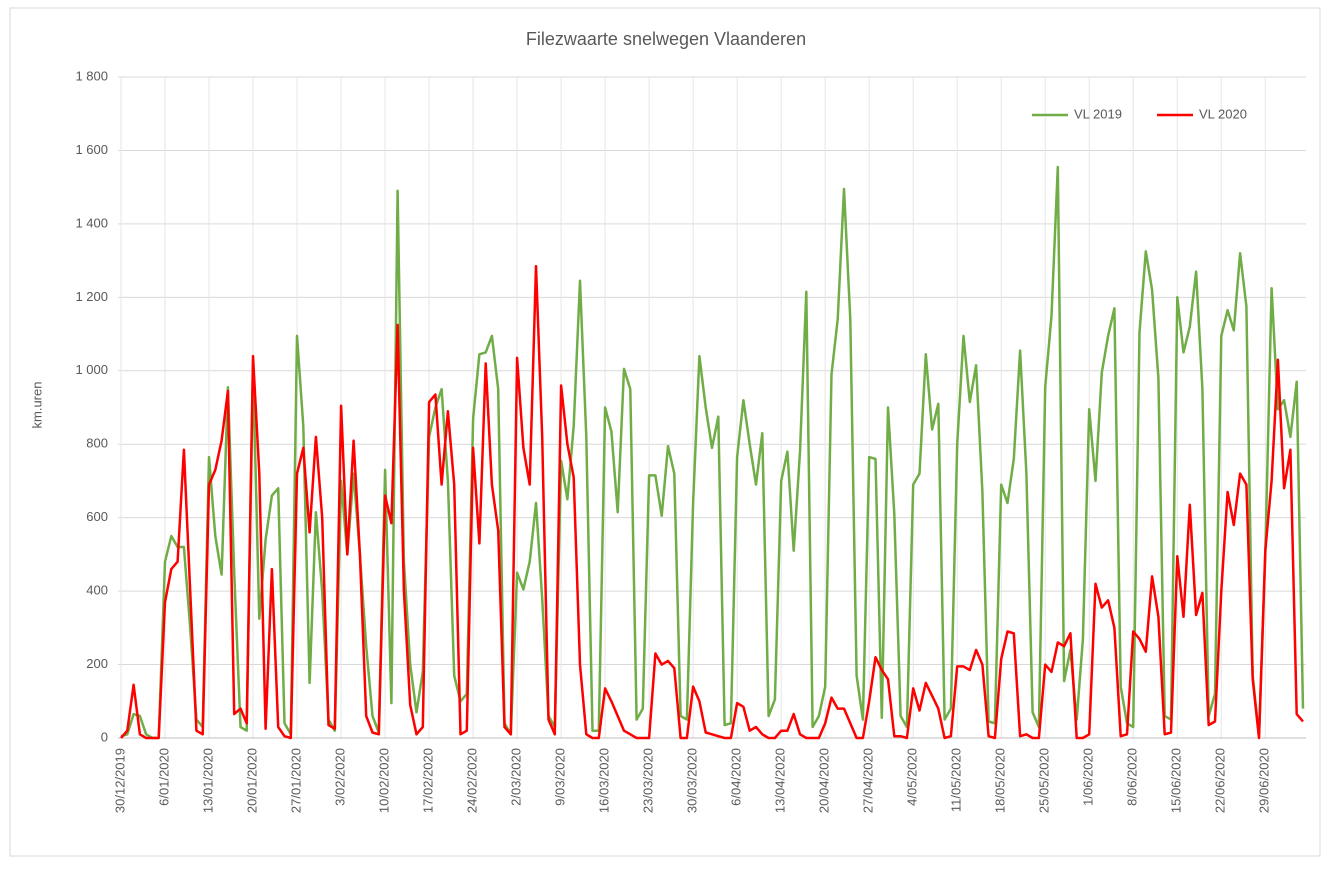 This screenshot has width=1332, height=871. I want to click on x-tick-label: 20/04/2020, so click(824, 780).